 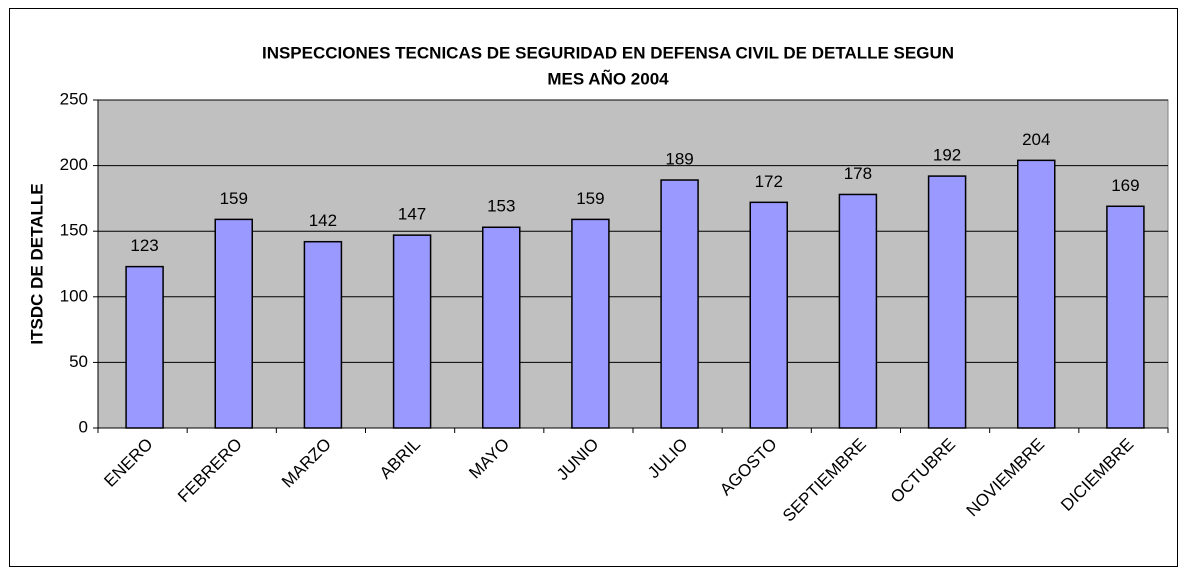 I want to click on data-label: 172, so click(x=769, y=181).